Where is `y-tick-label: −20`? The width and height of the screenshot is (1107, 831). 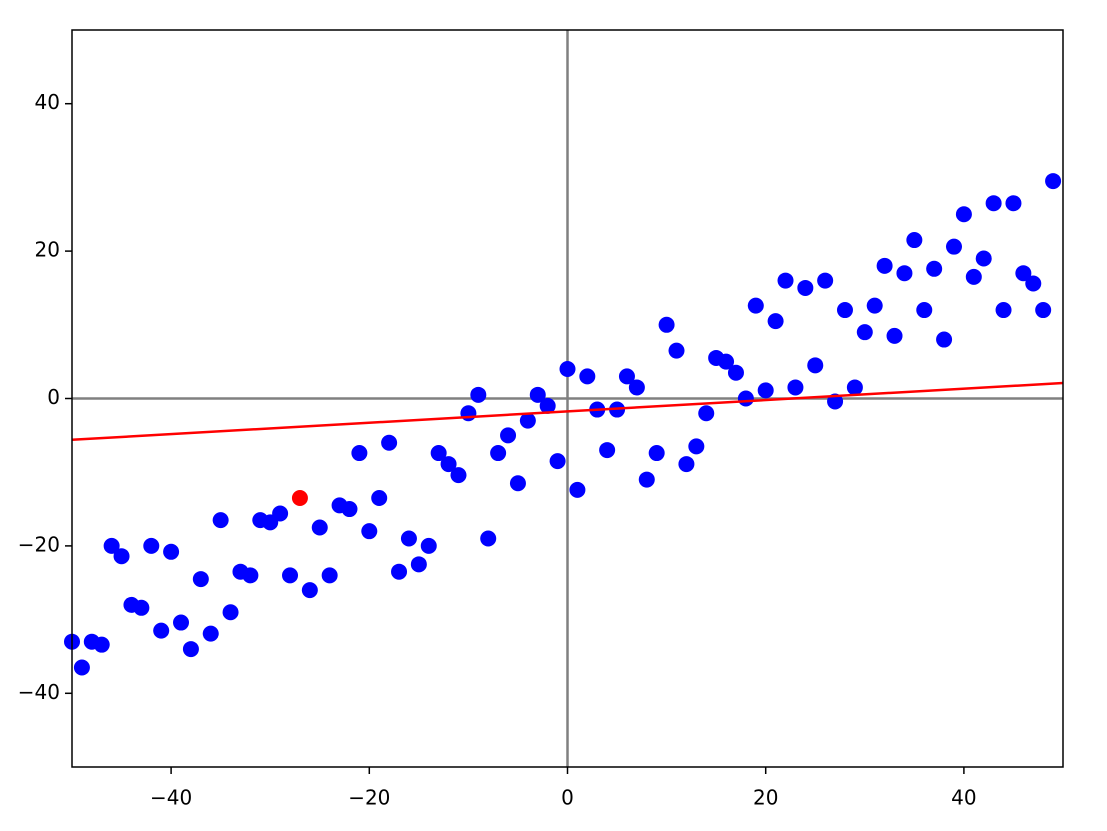
y-tick-label: −20 is located at coordinates (39, 544).